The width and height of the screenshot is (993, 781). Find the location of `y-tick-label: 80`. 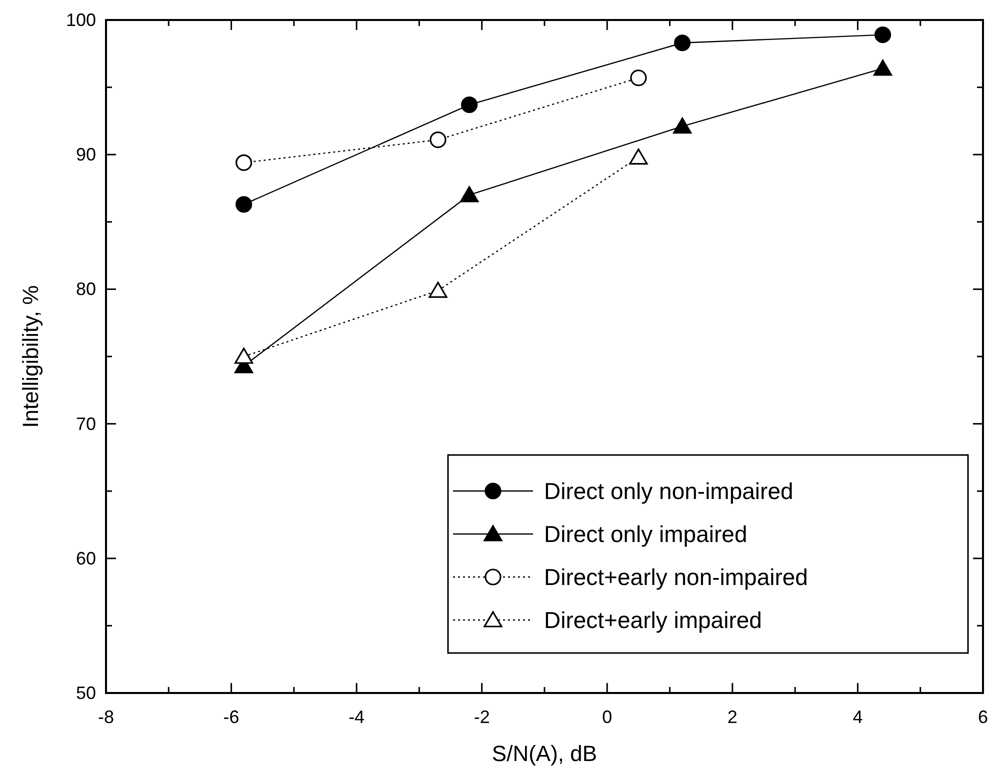

y-tick-label: 80 is located at coordinates (86, 289).